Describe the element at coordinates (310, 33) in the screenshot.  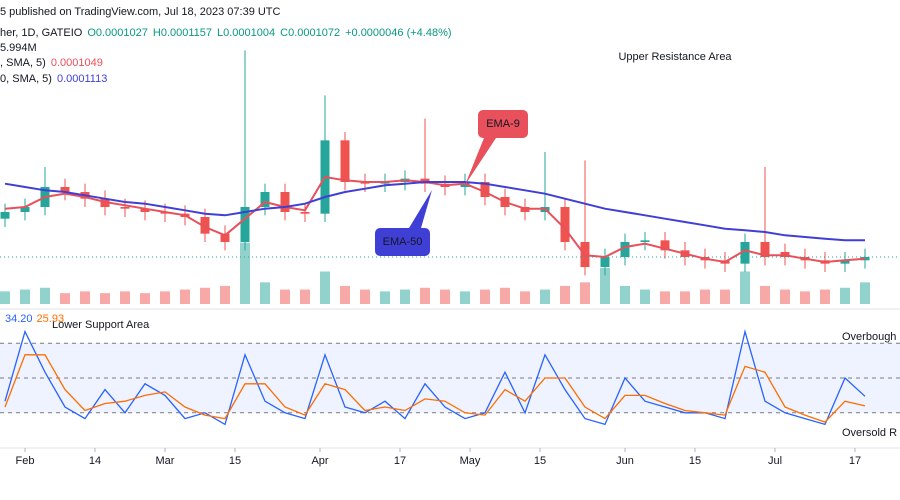
I see `text-part: C0.0001072` at that location.